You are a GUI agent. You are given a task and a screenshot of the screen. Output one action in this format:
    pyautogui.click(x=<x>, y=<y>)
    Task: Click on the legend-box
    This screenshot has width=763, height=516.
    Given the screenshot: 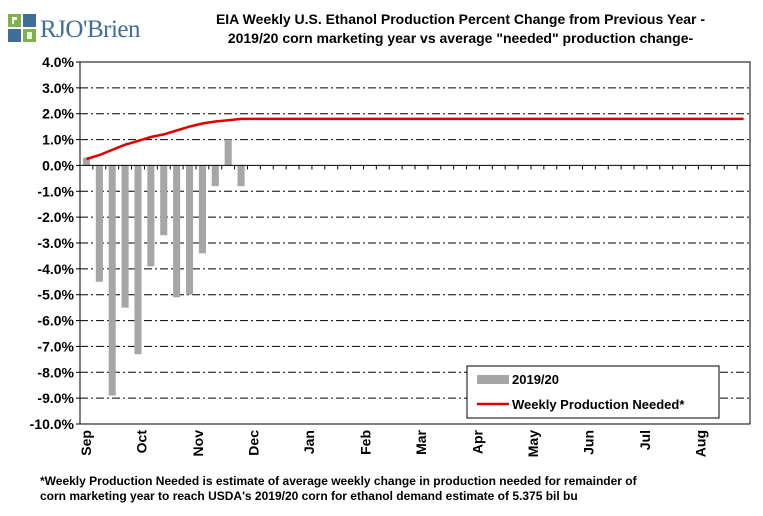 What is the action you would take?
    pyautogui.click(x=593, y=392)
    